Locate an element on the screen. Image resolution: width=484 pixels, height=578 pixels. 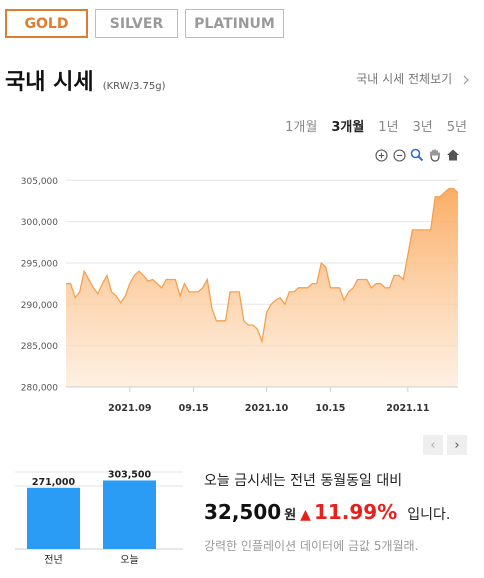
home-icon is located at coordinates (453, 155).